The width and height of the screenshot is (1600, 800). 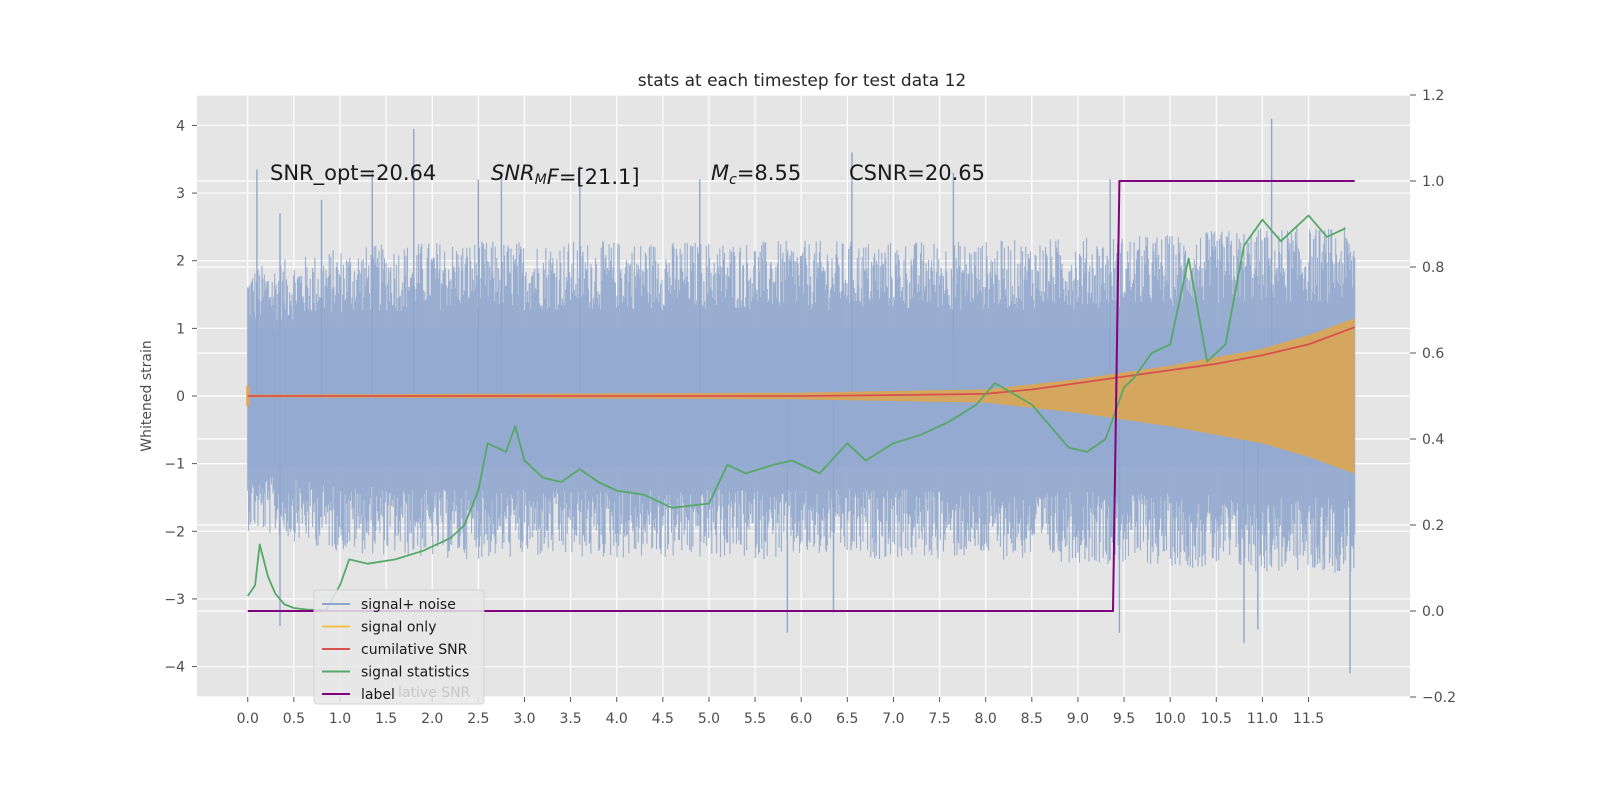 I want to click on x-tick-label: 3.0, so click(x=524, y=719).